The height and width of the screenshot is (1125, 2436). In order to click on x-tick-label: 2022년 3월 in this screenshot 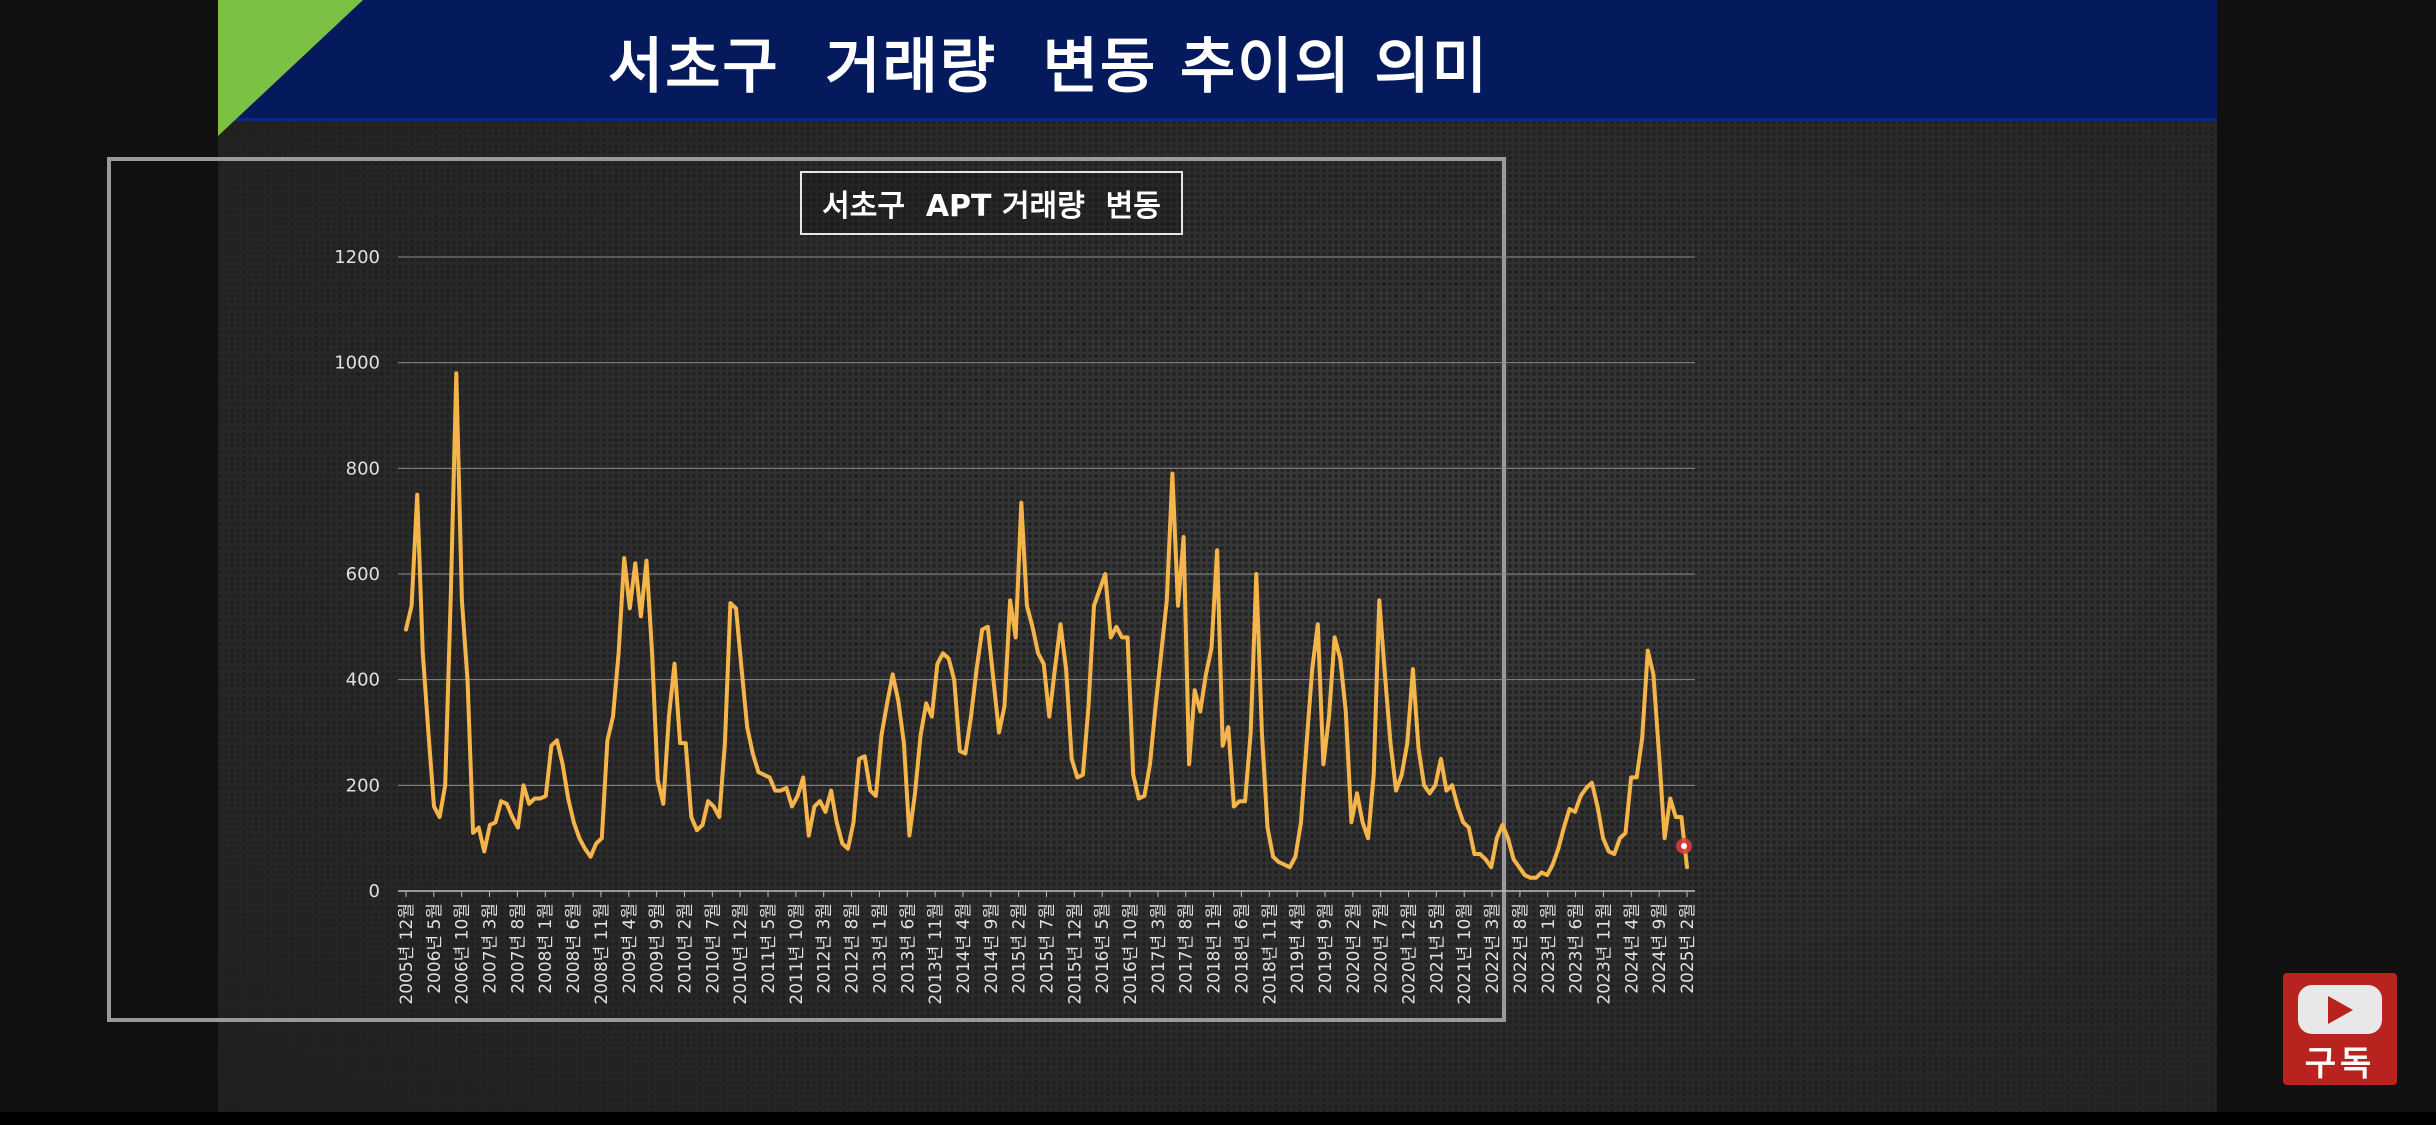, I will do `click(1493, 948)`.